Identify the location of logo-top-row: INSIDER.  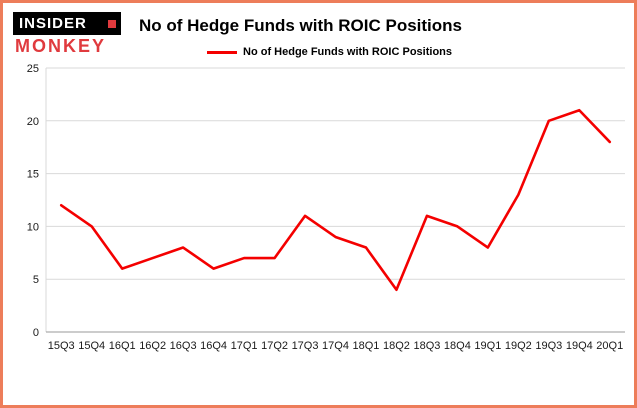
(67, 23).